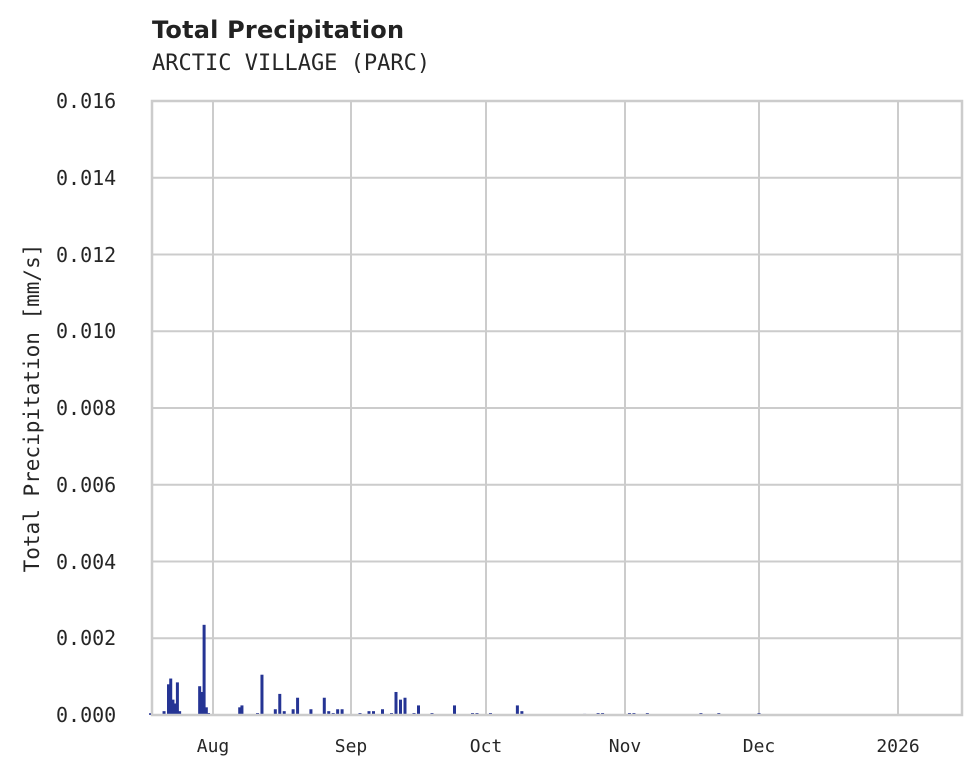 This screenshot has width=980, height=780. I want to click on chart-title: Total Precipitation, so click(278, 30).